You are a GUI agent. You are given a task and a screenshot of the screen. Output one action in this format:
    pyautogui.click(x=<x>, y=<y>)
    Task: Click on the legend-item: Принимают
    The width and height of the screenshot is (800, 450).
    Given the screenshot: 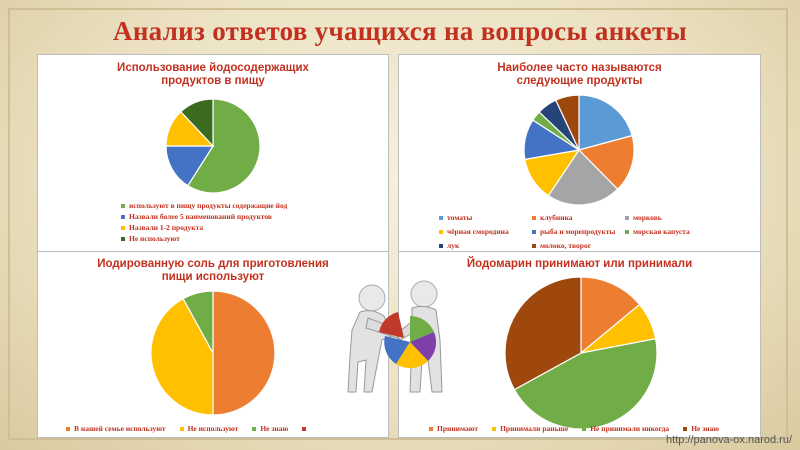 What is the action you would take?
    pyautogui.click(x=453, y=428)
    